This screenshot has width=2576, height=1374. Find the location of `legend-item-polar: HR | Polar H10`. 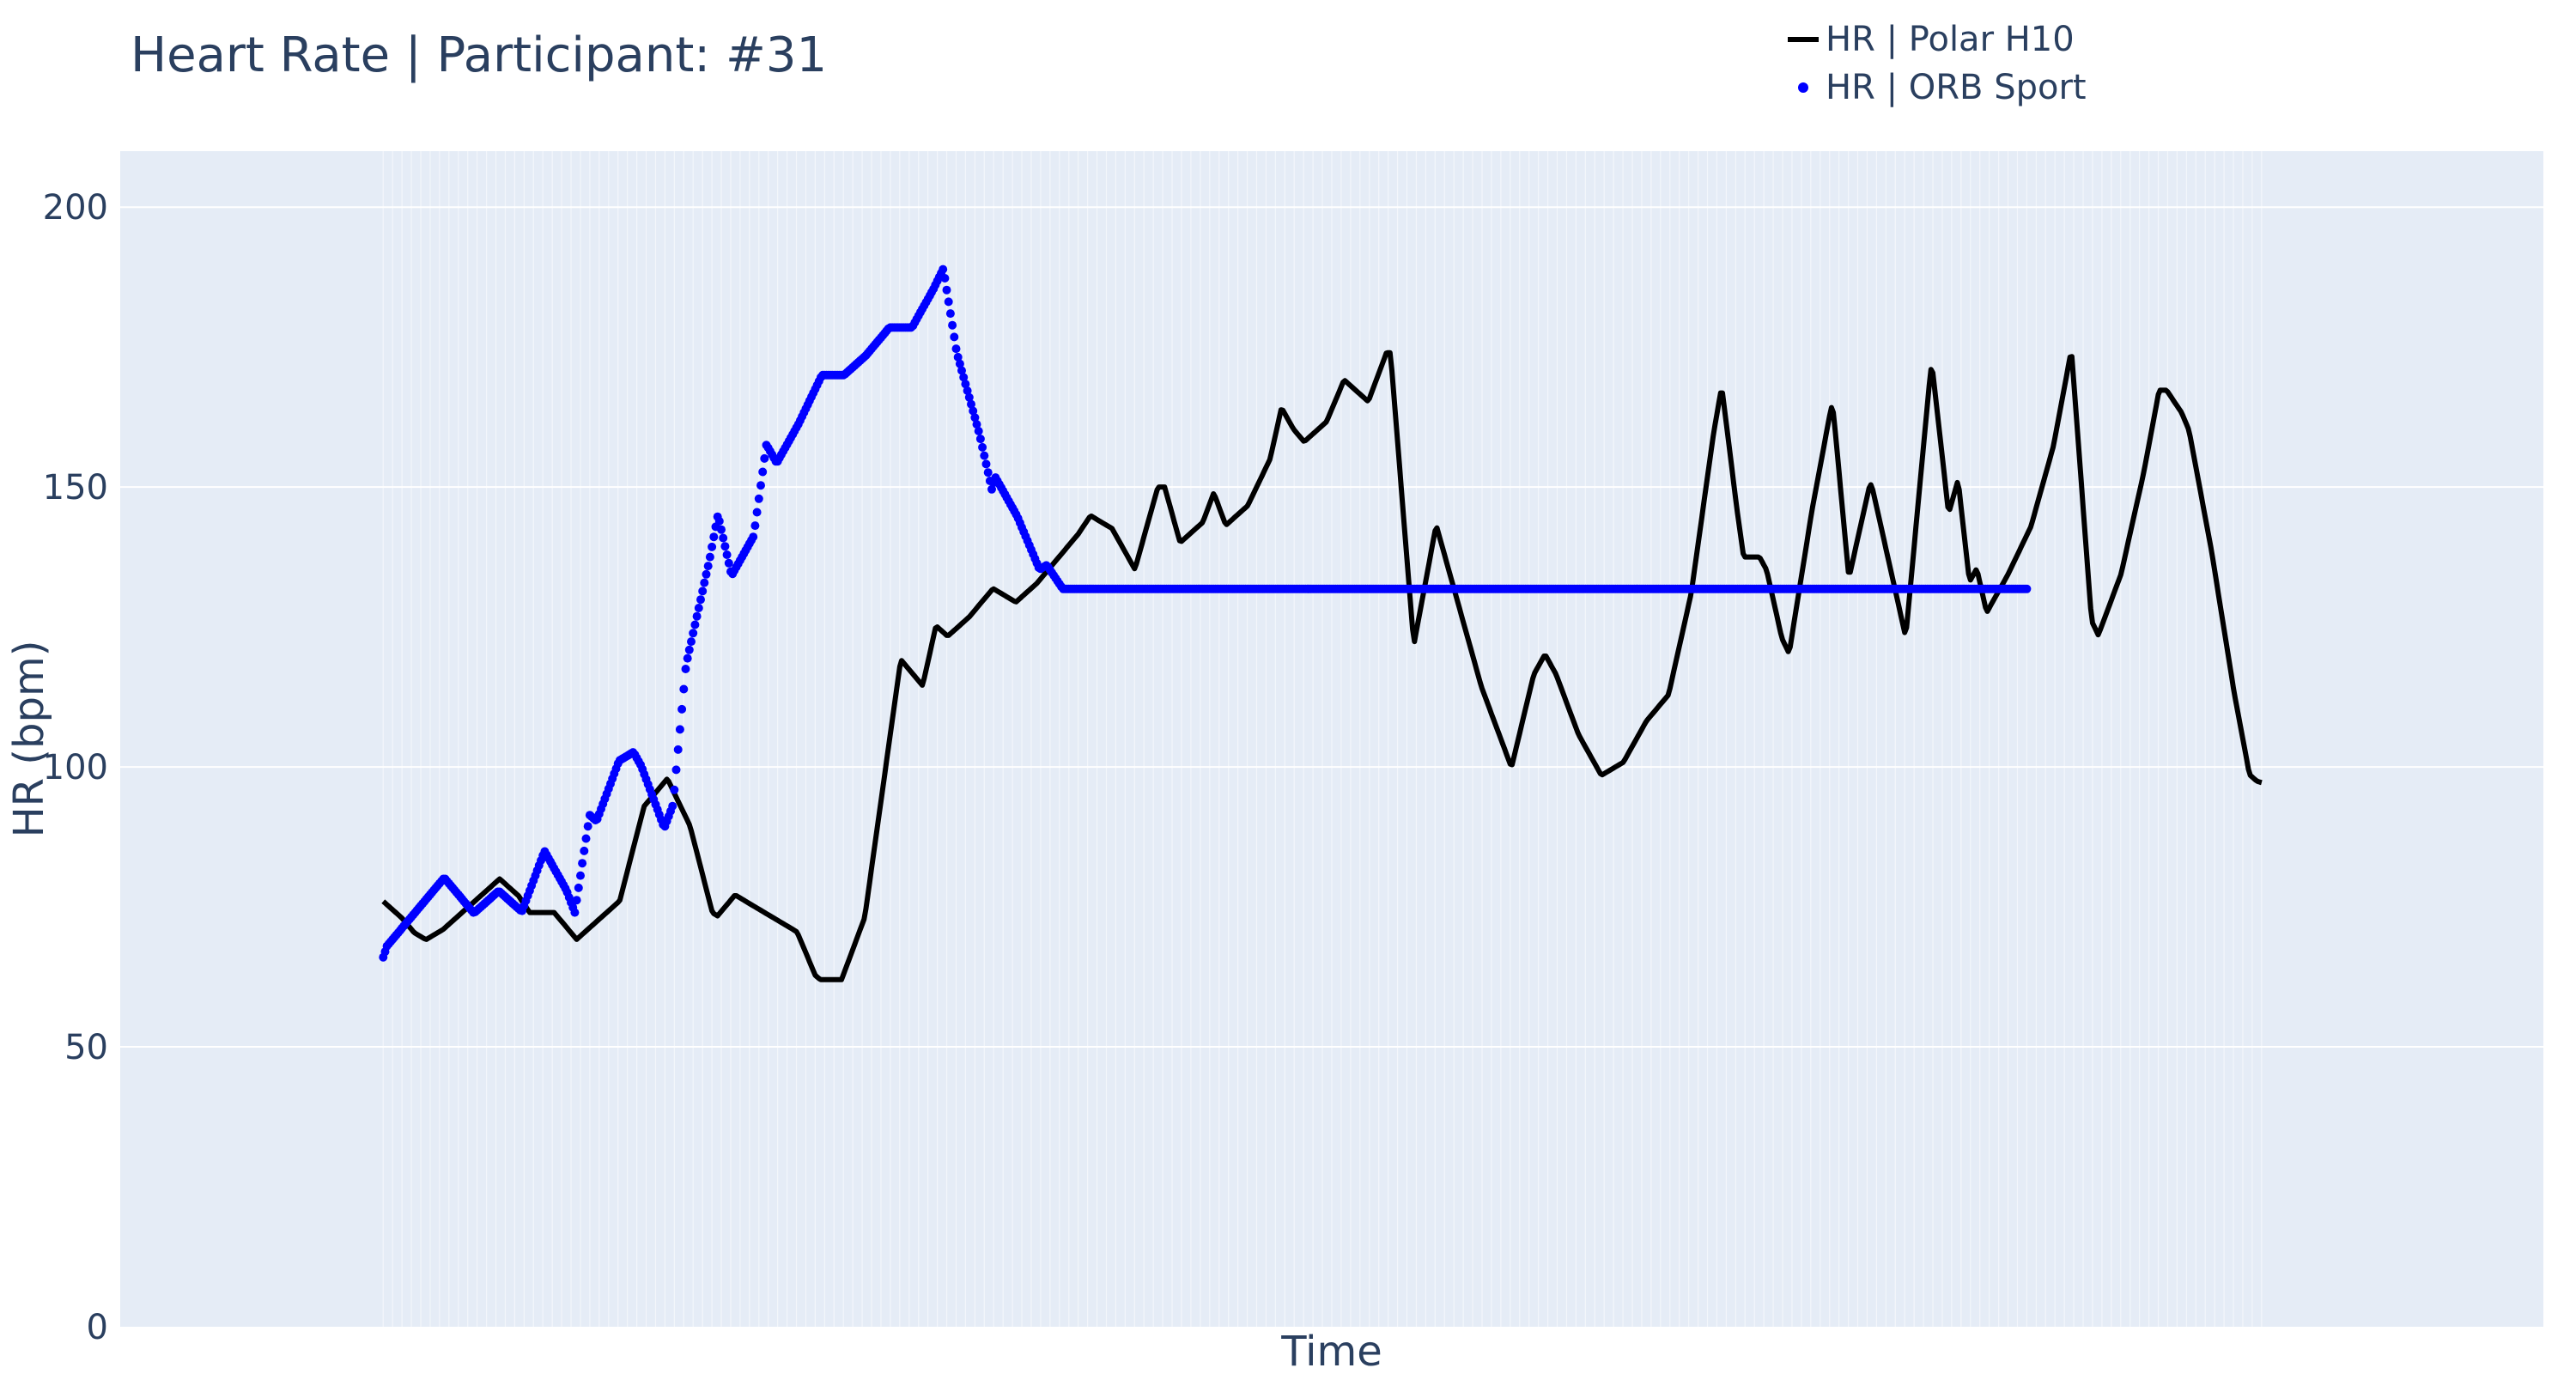

legend-item-polar: HR | Polar H10 is located at coordinates (1937, 39).